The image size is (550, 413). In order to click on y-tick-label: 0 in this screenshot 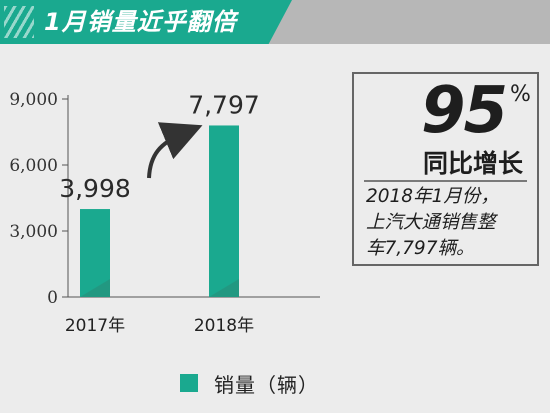, I will do `click(52, 298)`.